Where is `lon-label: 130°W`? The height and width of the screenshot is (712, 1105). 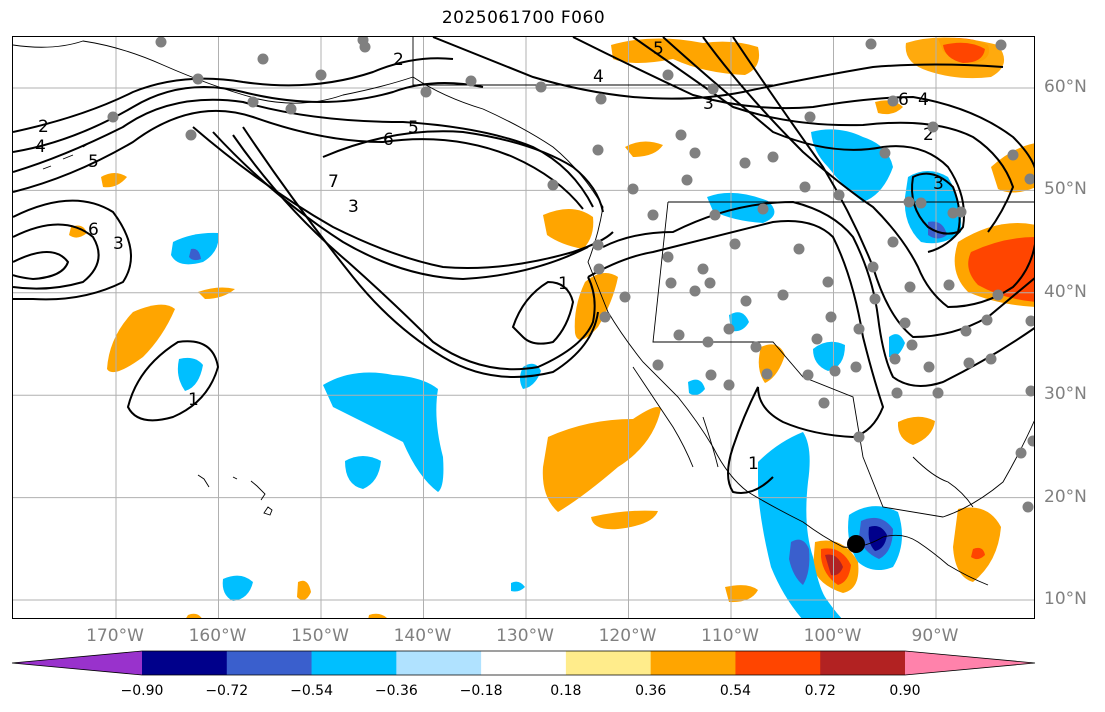 lon-label: 130°W is located at coordinates (525, 636).